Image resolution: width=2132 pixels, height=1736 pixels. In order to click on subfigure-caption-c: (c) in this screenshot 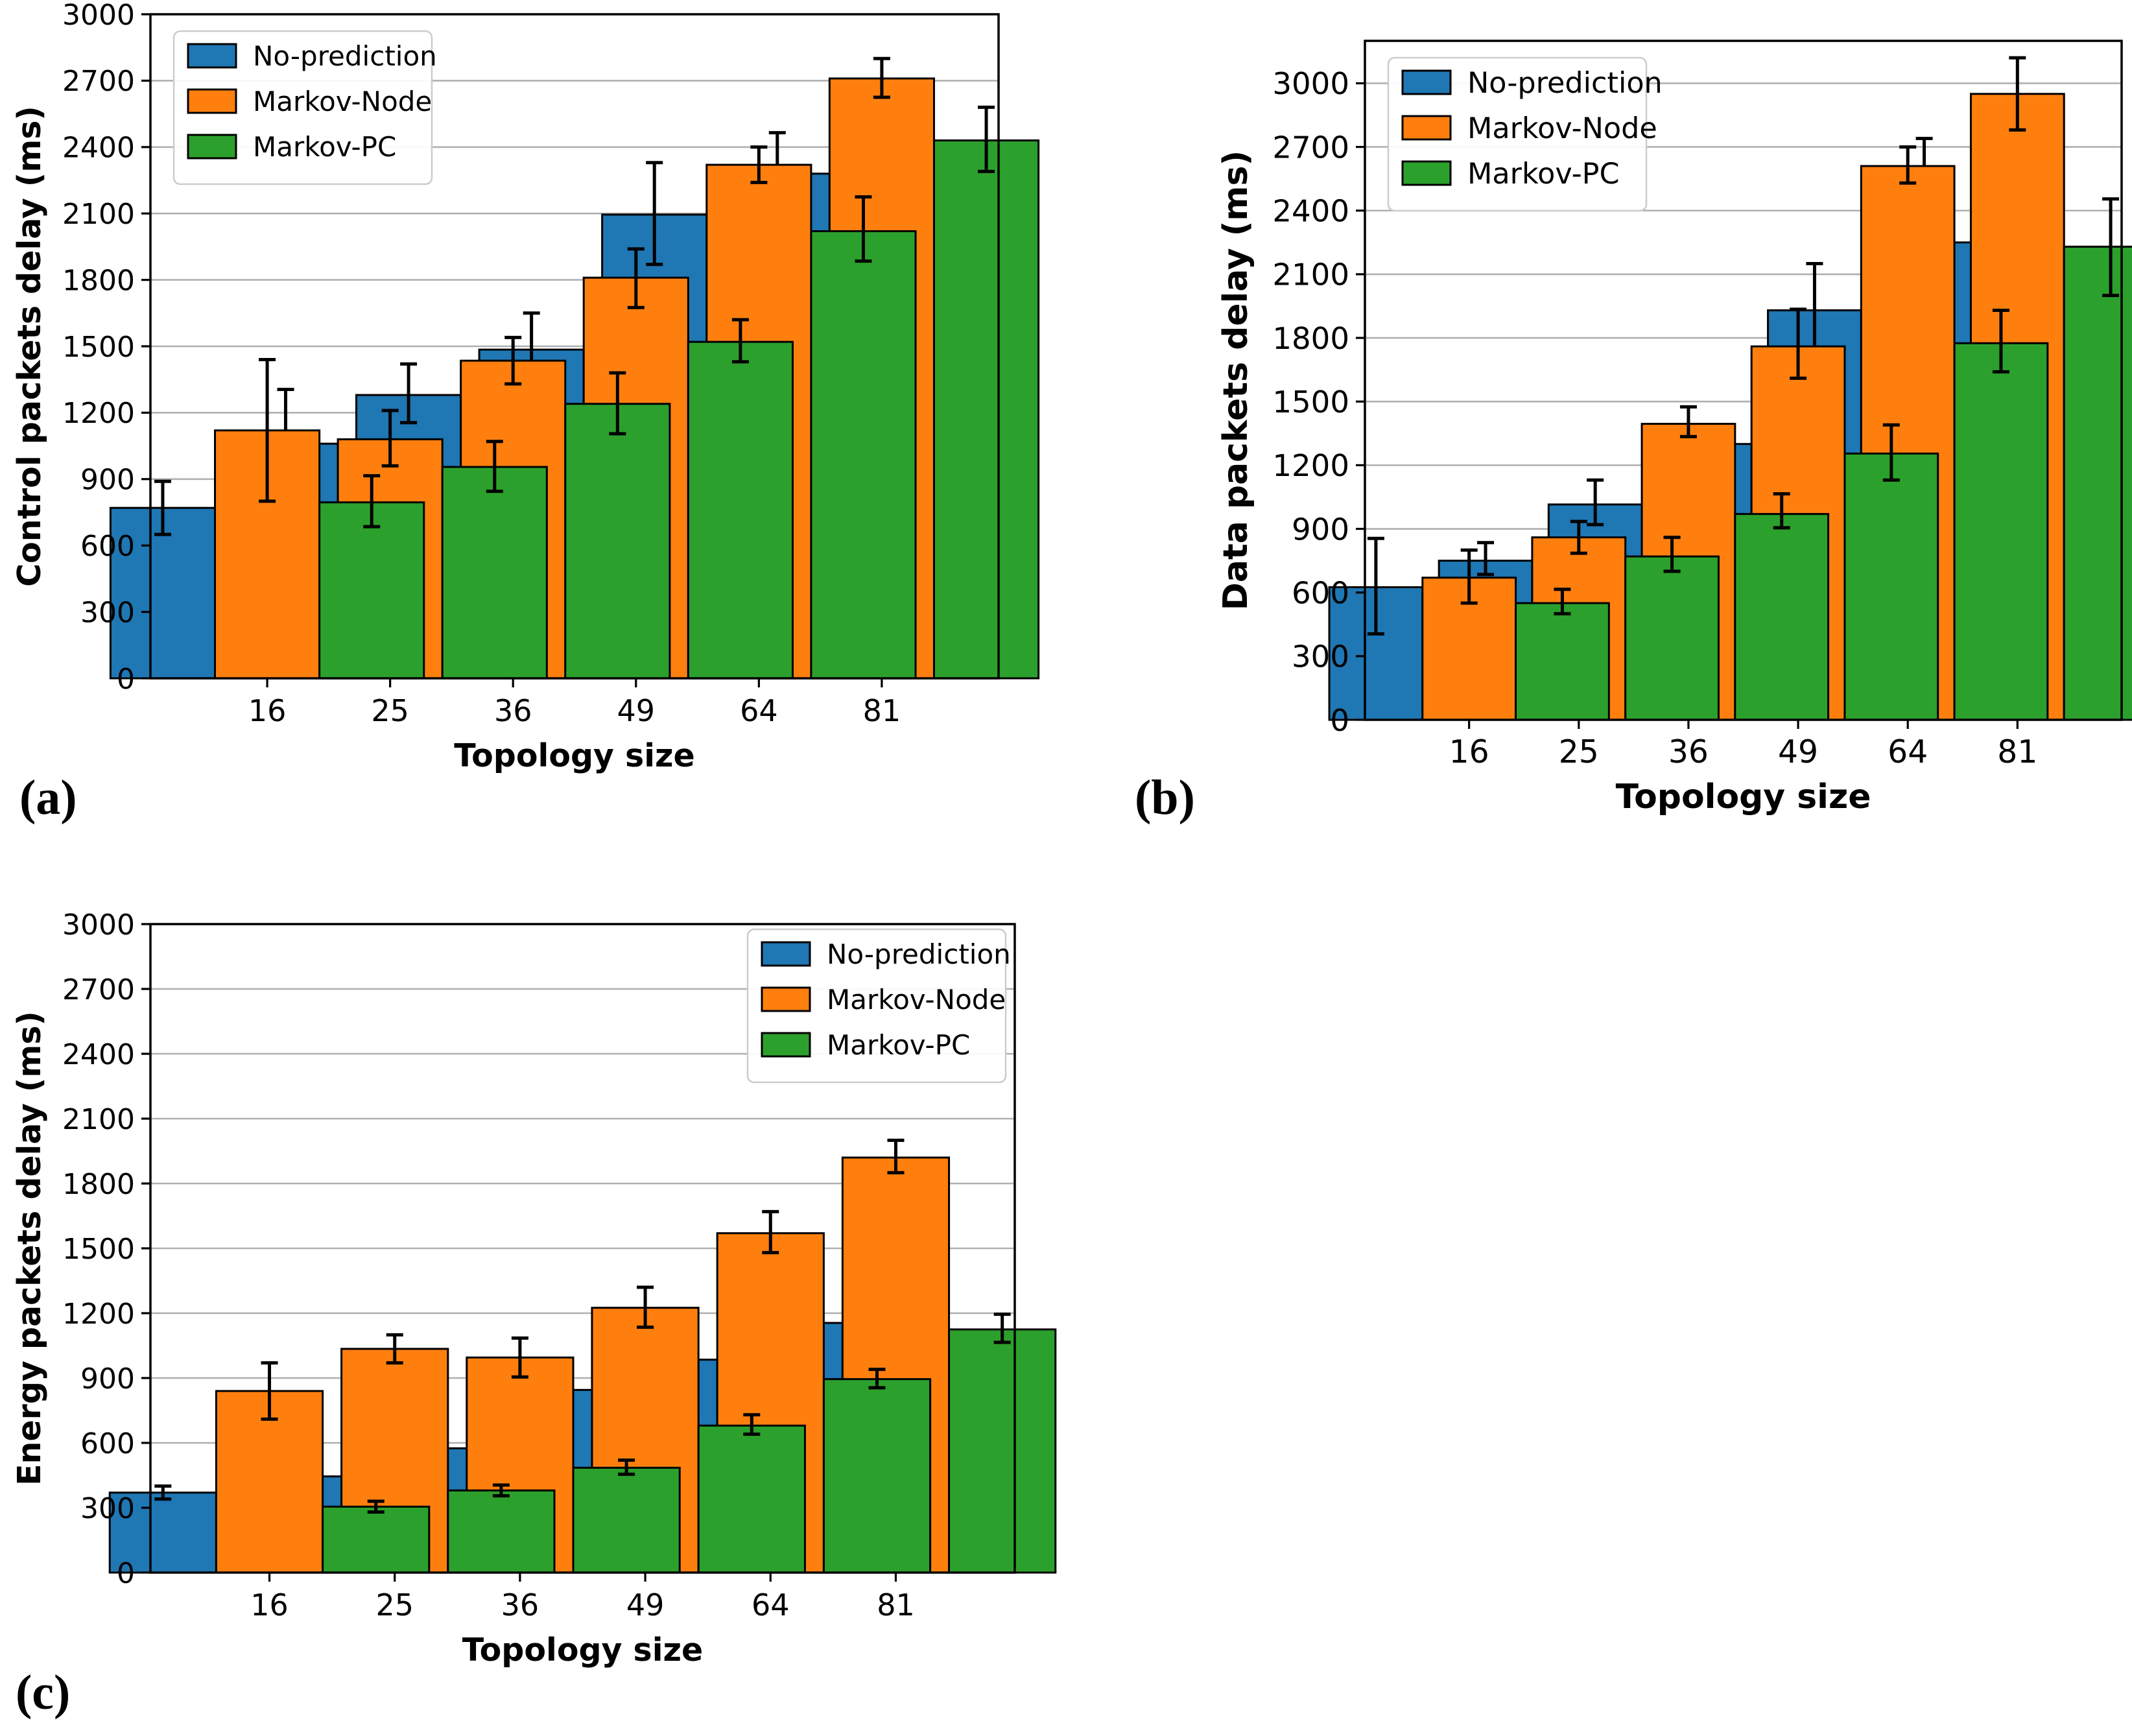, I will do `click(43, 1692)`.